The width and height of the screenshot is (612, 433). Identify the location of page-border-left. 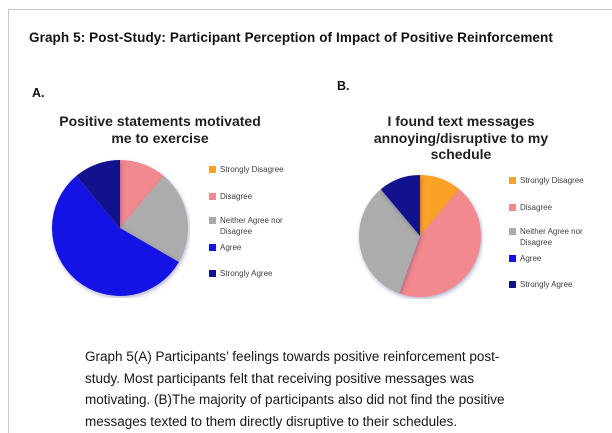
(8, 221).